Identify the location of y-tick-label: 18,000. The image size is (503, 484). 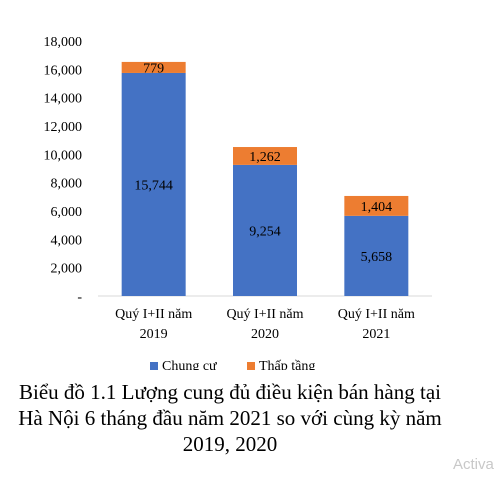
(63, 42).